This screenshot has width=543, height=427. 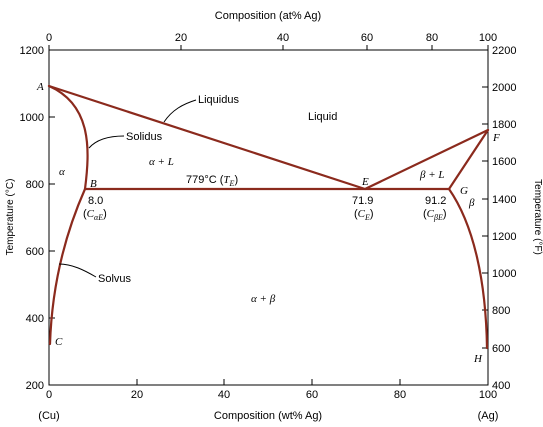 I want to click on point-c-label: C, so click(x=59, y=342).